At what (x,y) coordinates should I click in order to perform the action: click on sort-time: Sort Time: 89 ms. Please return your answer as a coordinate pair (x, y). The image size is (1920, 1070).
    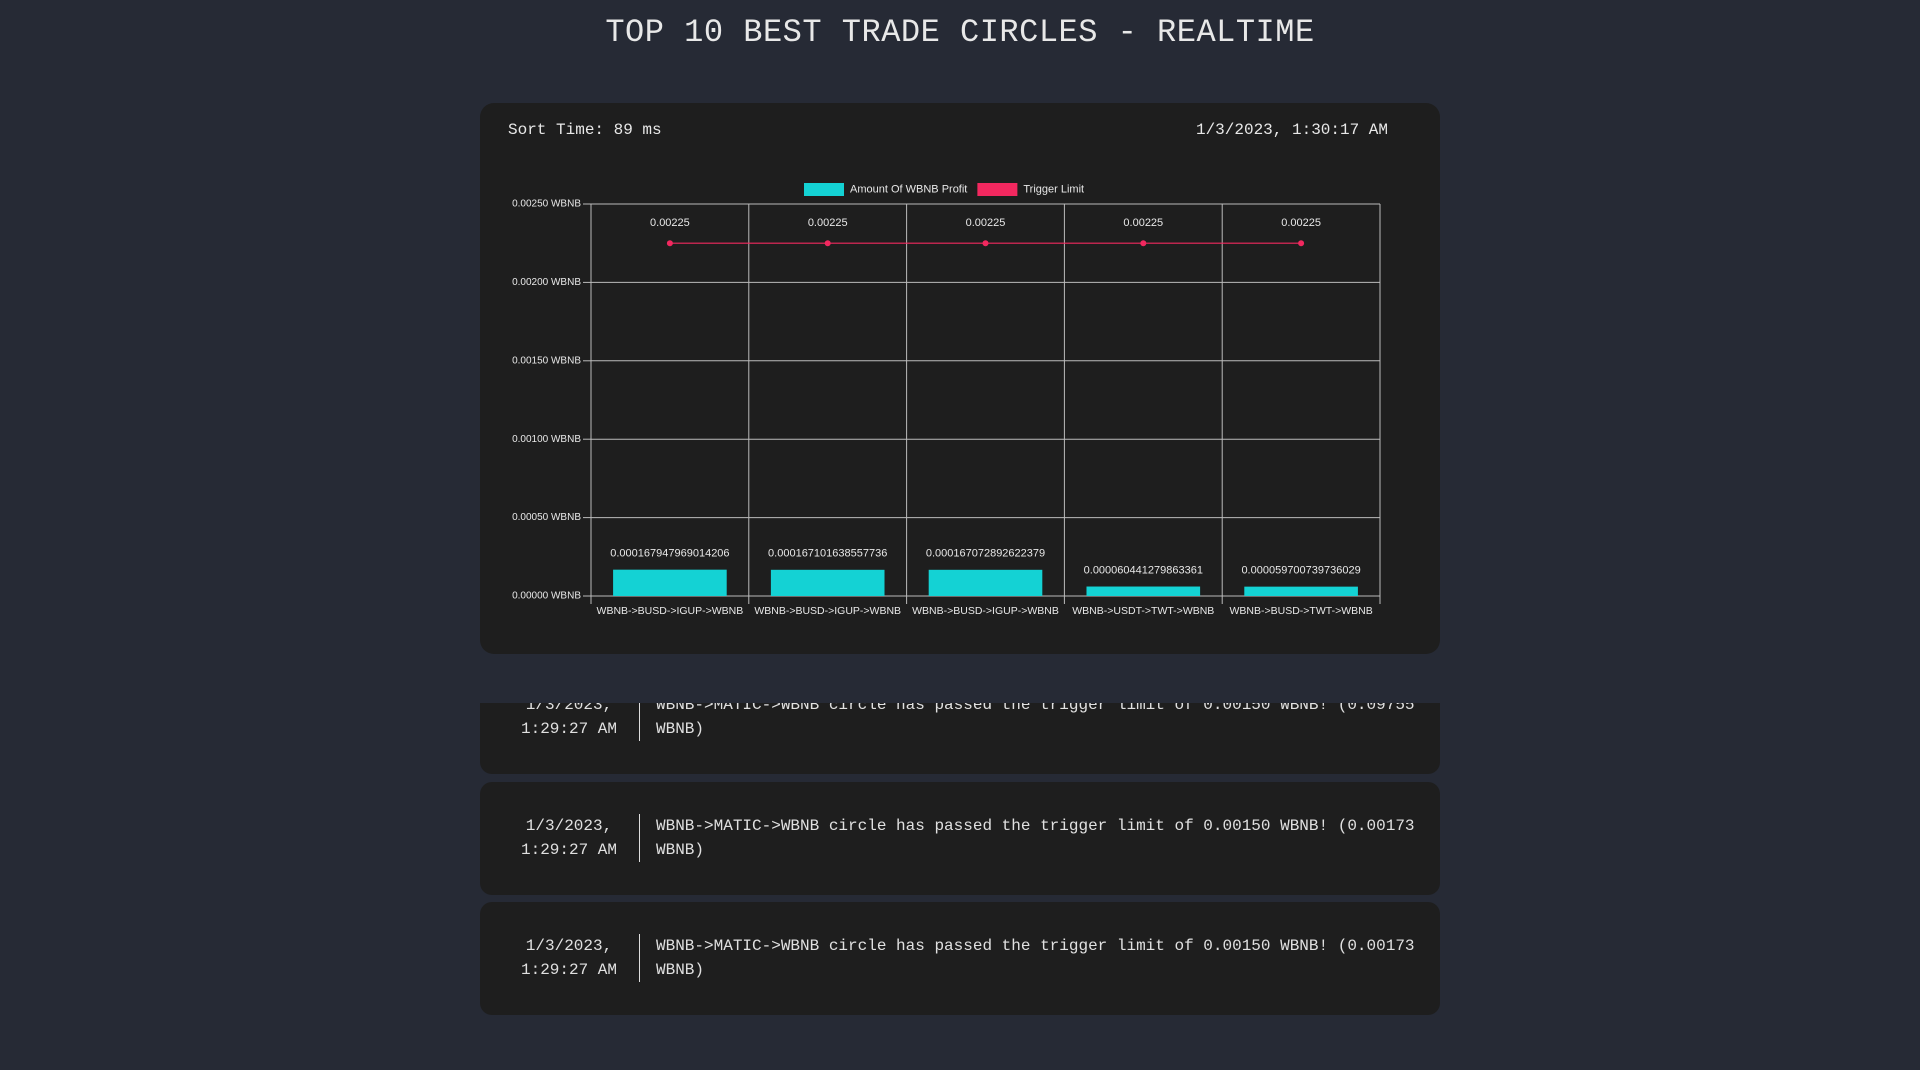
    Looking at the image, I should click on (585, 130).